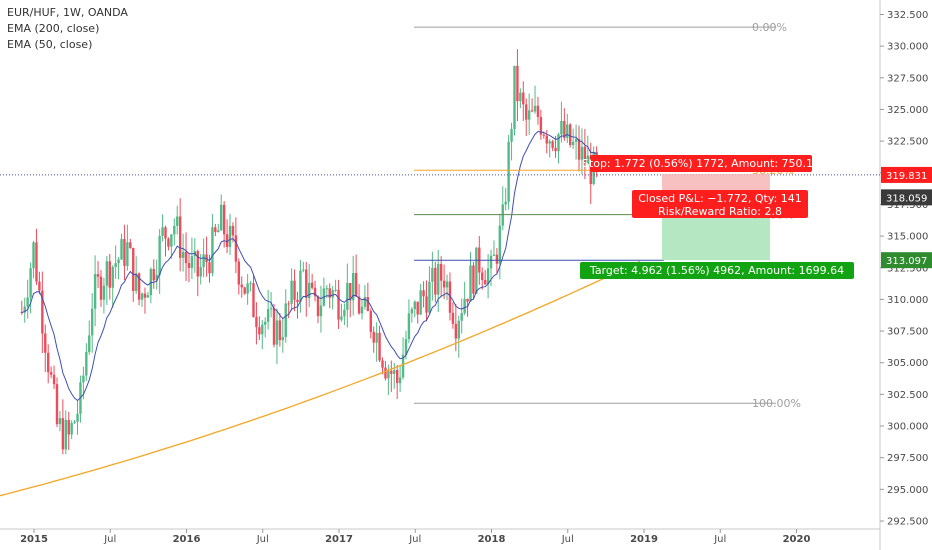  Describe the element at coordinates (50, 44) in the screenshot. I see `ema50-legend: EMA (50, close)` at that location.